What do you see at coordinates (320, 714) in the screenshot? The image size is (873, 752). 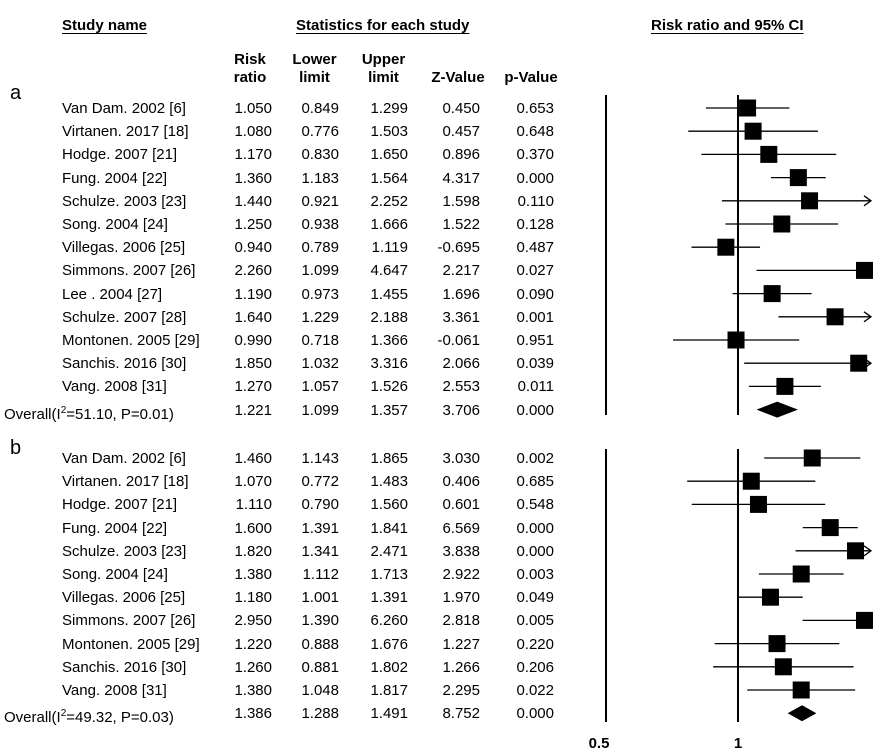 I see `overall-stat-lower: 1.288` at bounding box center [320, 714].